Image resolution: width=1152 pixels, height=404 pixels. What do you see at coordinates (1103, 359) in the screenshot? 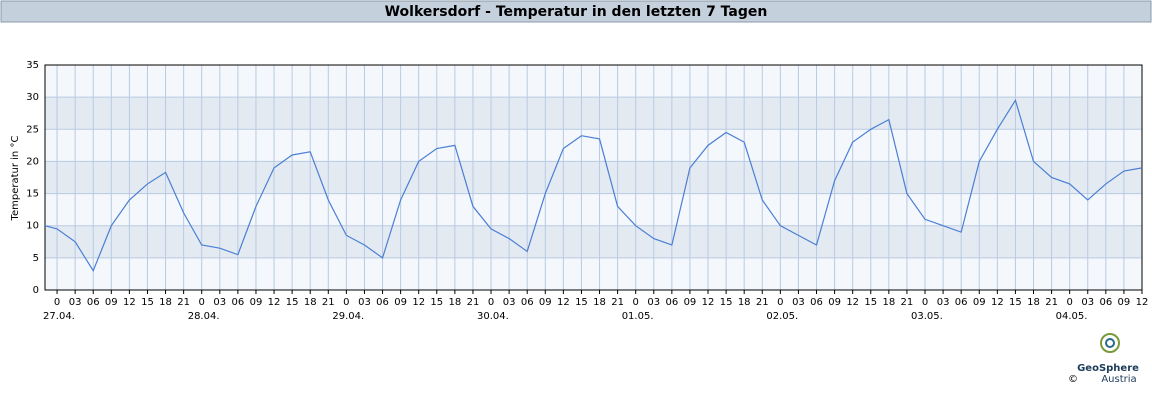
I see `logo: GeoSphere © Austria` at bounding box center [1103, 359].